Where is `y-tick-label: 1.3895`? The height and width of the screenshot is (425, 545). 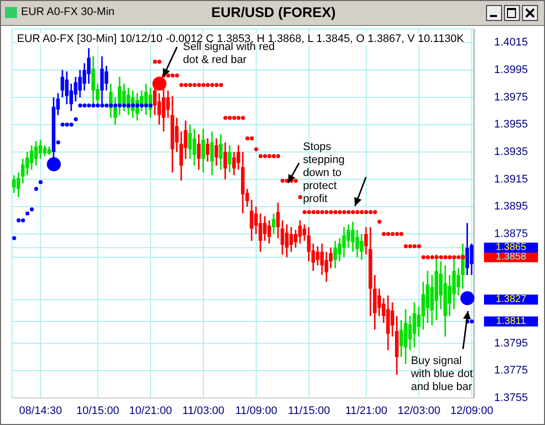 y-tick-label: 1.3895 is located at coordinates (511, 206).